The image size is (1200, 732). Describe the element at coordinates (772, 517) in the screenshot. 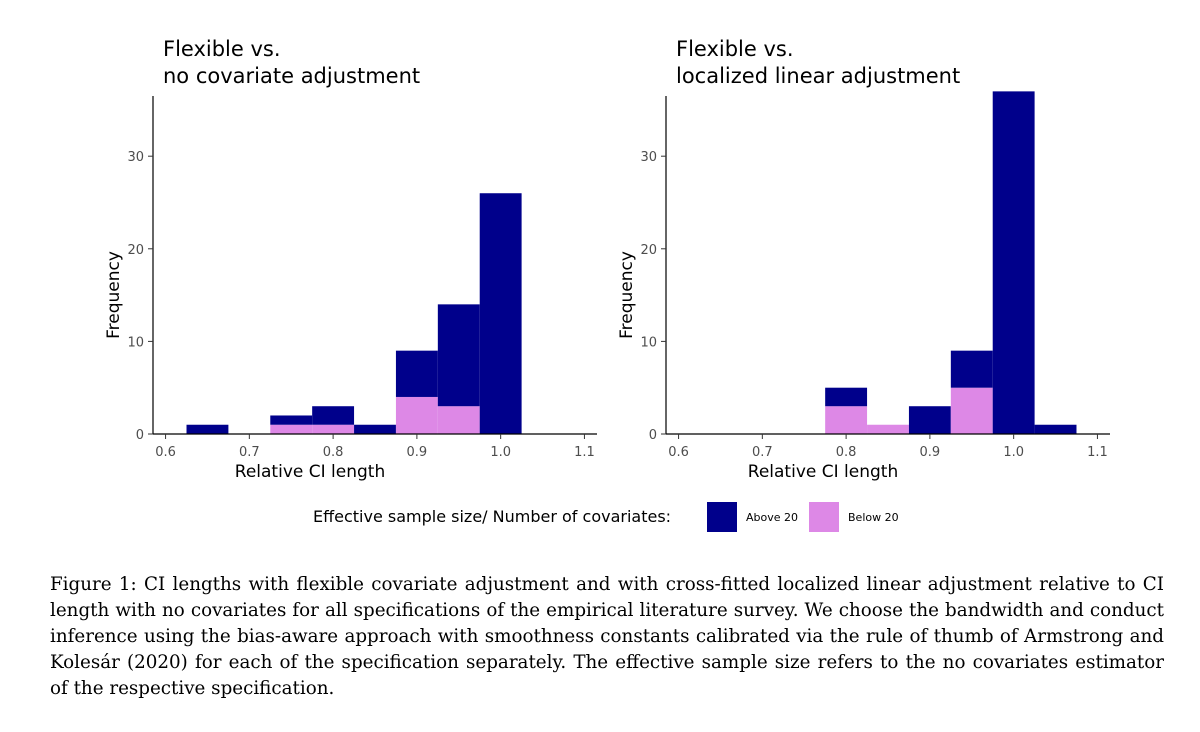

I see `legend-label-above-20: Above 20` at that location.